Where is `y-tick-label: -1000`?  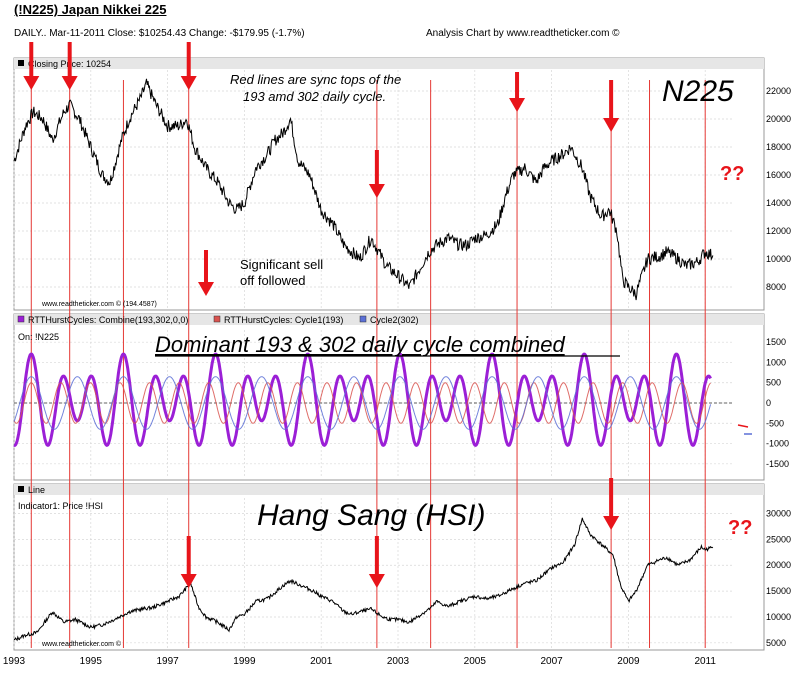
y-tick-label: -1000 is located at coordinates (777, 444).